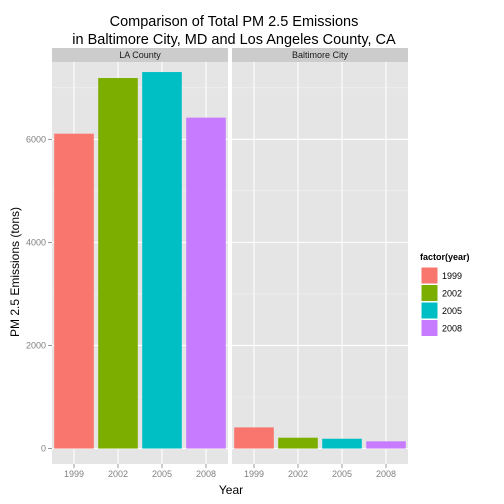  Describe the element at coordinates (452, 294) in the screenshot. I see `legend-label-2002: 2002` at that location.